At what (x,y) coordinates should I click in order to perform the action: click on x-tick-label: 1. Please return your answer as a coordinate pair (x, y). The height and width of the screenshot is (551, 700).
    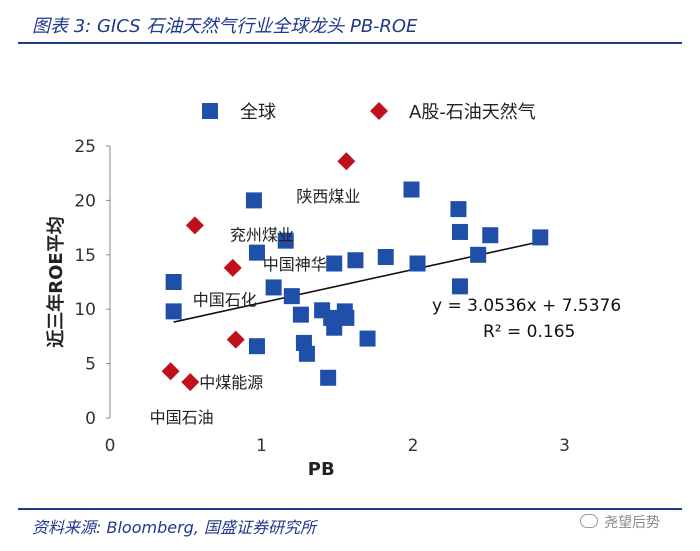
    Looking at the image, I should click on (261, 446).